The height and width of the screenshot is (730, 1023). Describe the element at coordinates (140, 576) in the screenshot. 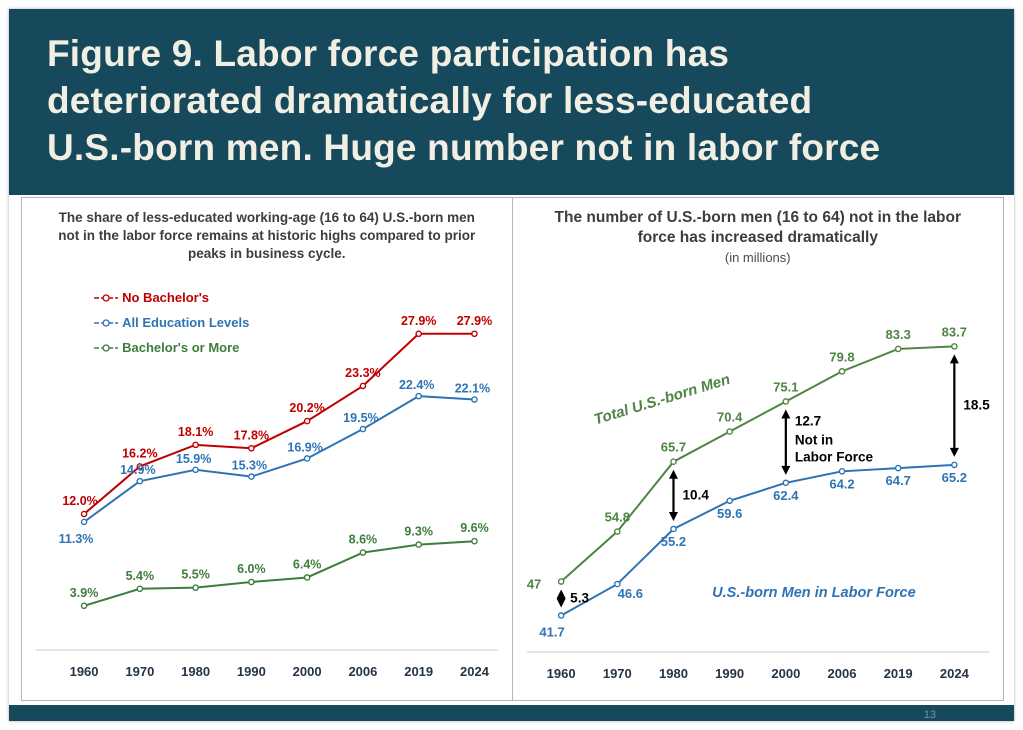

I see `data-label: 5.4%` at that location.